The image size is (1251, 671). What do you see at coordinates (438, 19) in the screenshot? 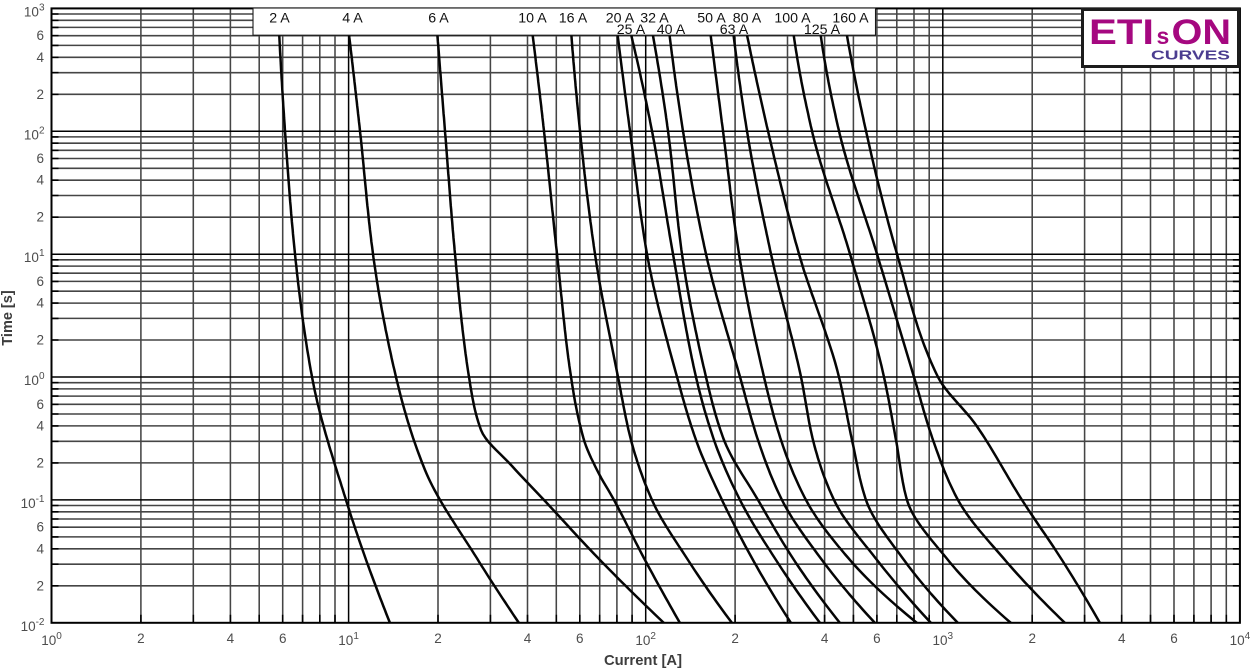
I see `svg-text: 6 A` at bounding box center [438, 19].